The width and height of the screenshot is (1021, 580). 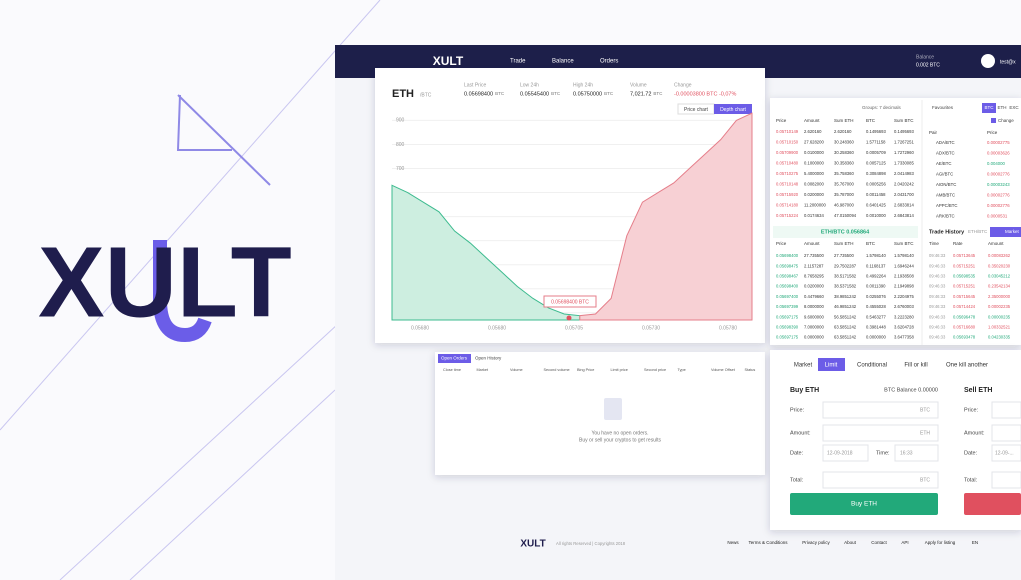 I want to click on cell: 2.0431700, so click(x=904, y=194).